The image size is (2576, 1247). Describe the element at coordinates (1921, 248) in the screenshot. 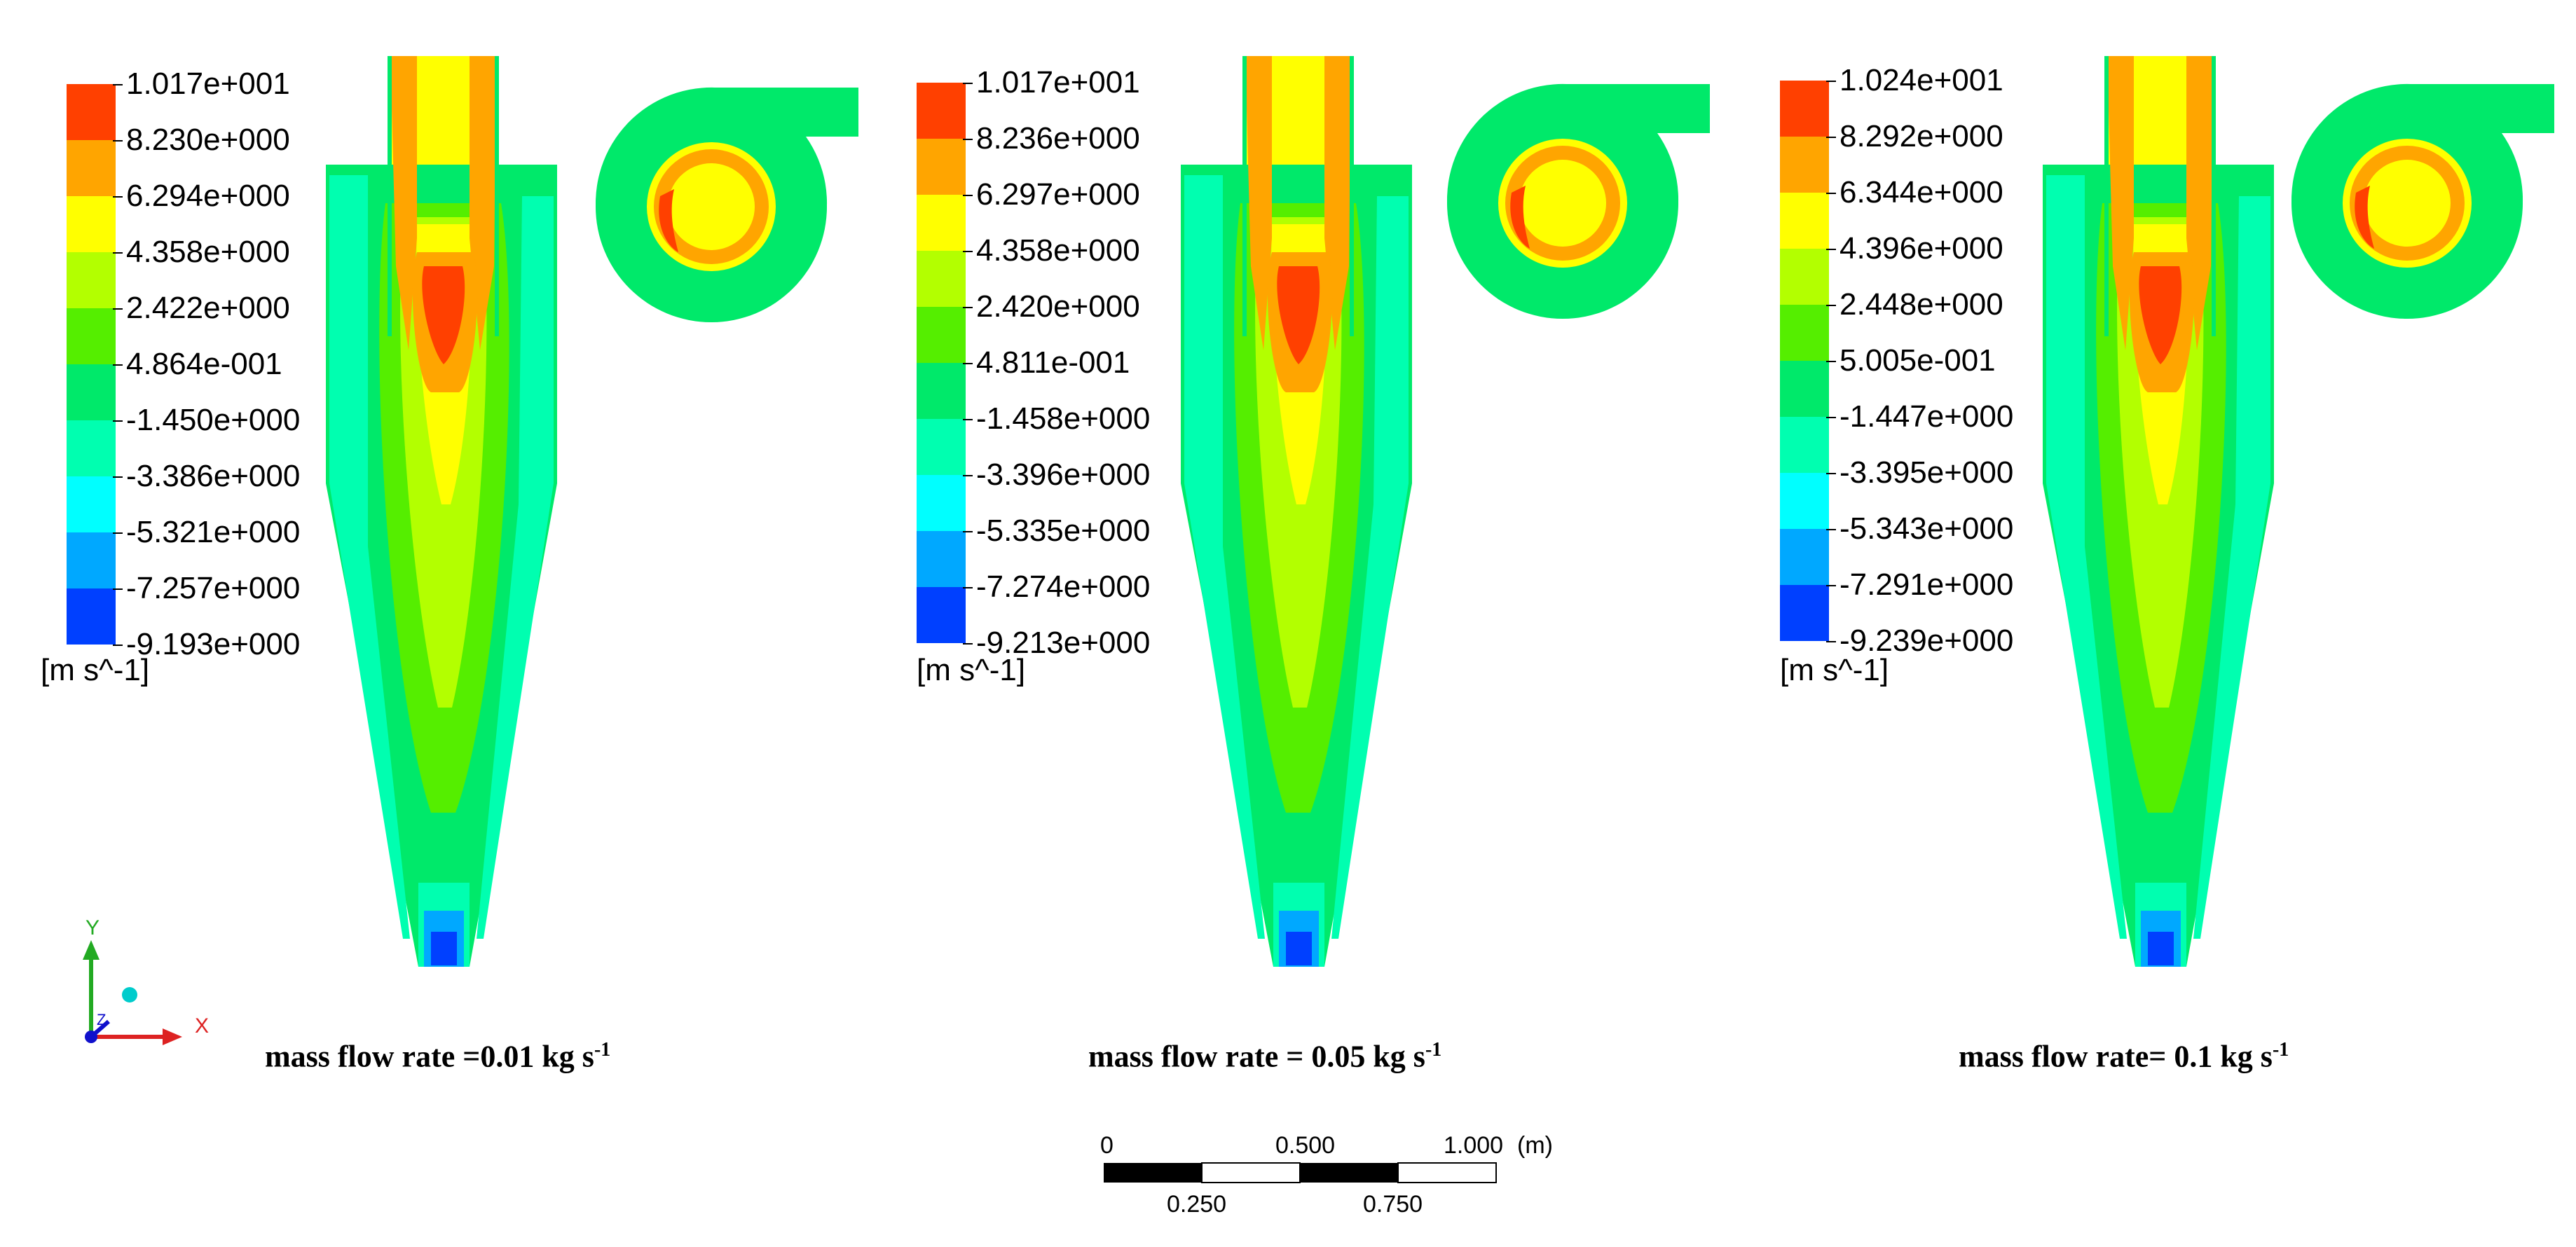

I see `legend-tick-label: 4.396e+000` at that location.